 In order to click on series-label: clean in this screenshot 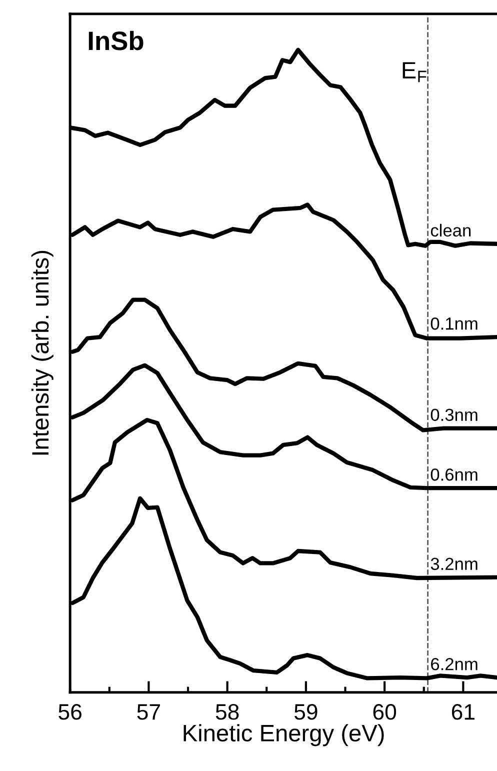, I will do `click(450, 230)`.